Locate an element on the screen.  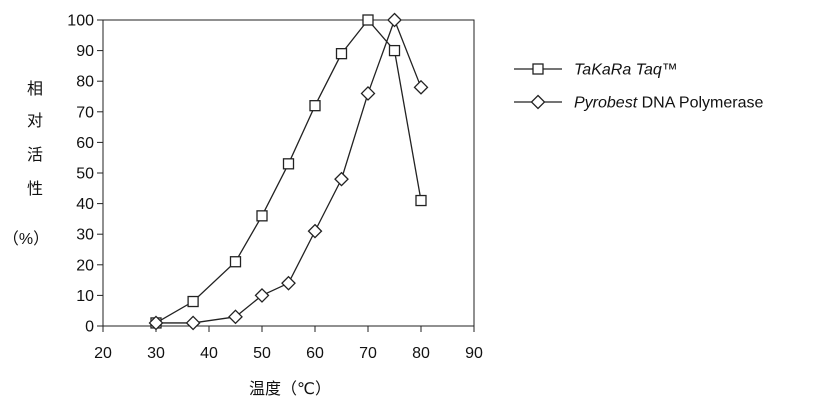
y-axis-title-part: 活 is located at coordinates (35, 155).